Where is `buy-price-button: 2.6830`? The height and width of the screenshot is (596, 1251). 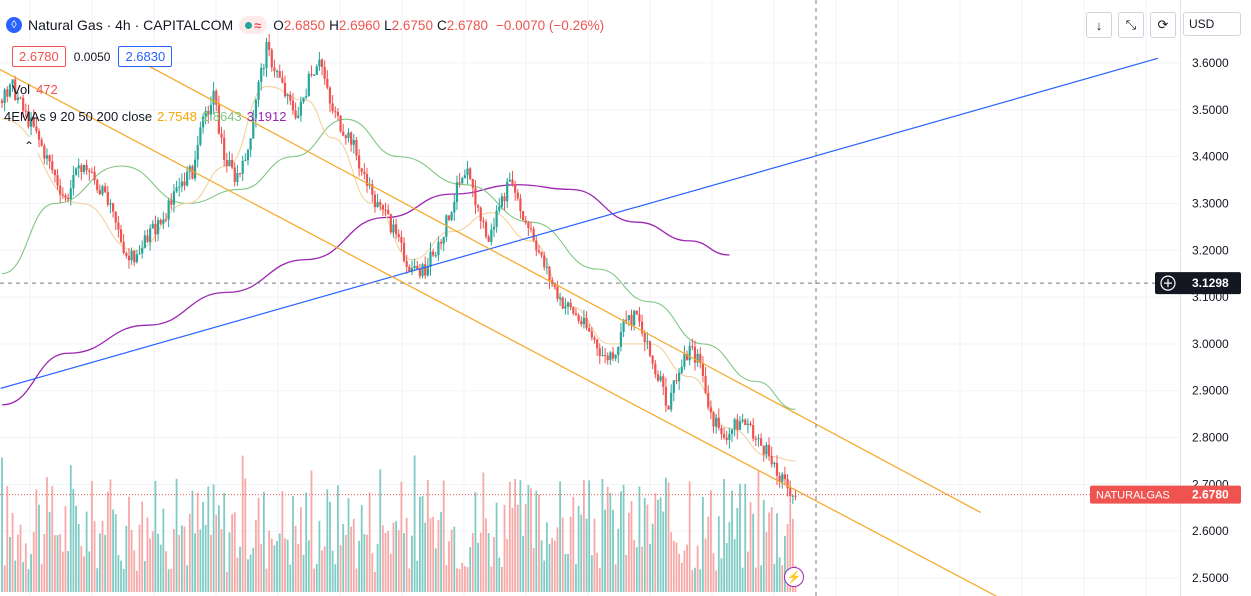 buy-price-button: 2.6830 is located at coordinates (145, 56).